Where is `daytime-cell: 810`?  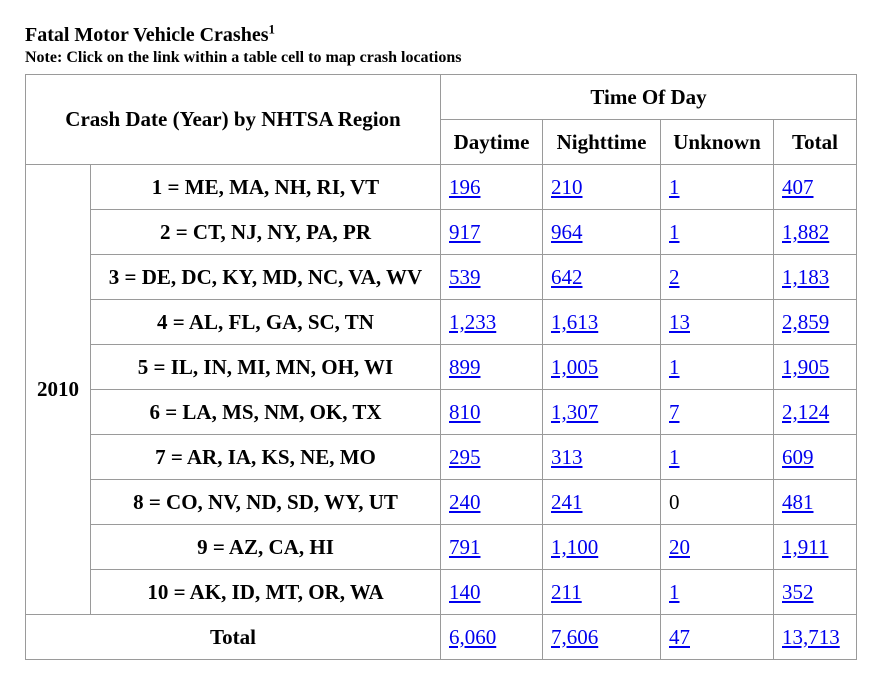 daytime-cell: 810 is located at coordinates (491, 412).